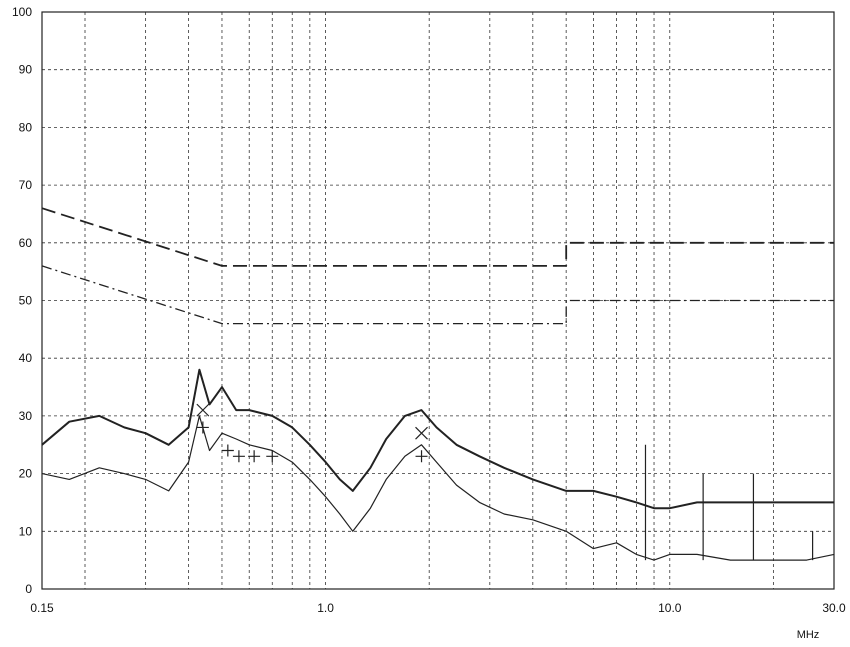 Image resolution: width=850 pixels, height=647 pixels. I want to click on y-tick-label: 30, so click(26, 416).